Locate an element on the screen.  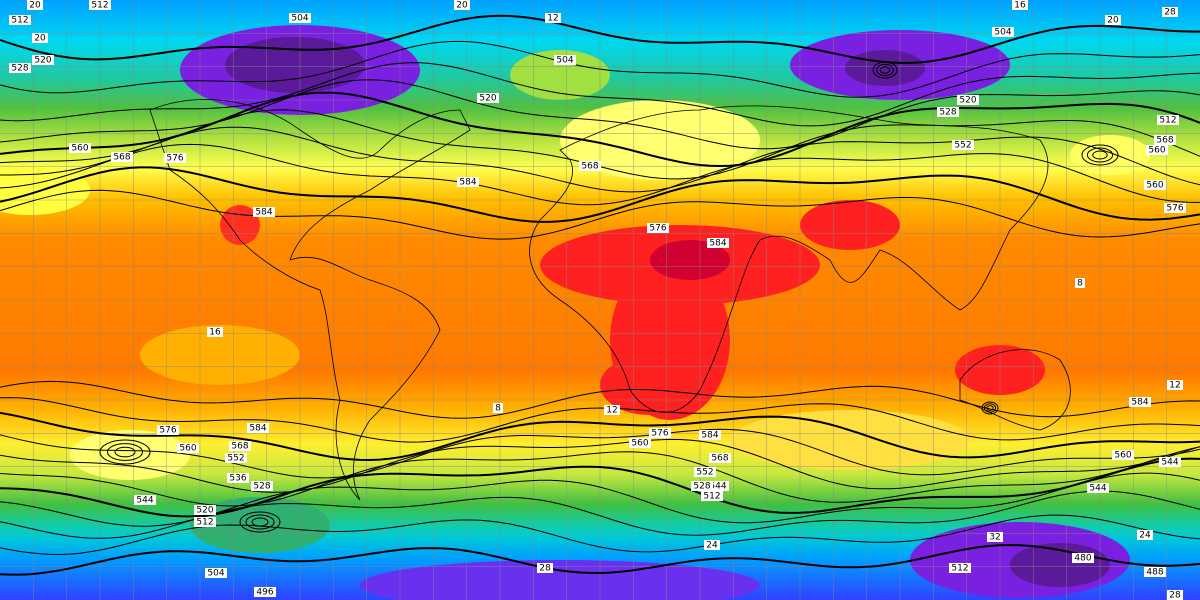
contour-label: 488 is located at coordinates (1154, 573).